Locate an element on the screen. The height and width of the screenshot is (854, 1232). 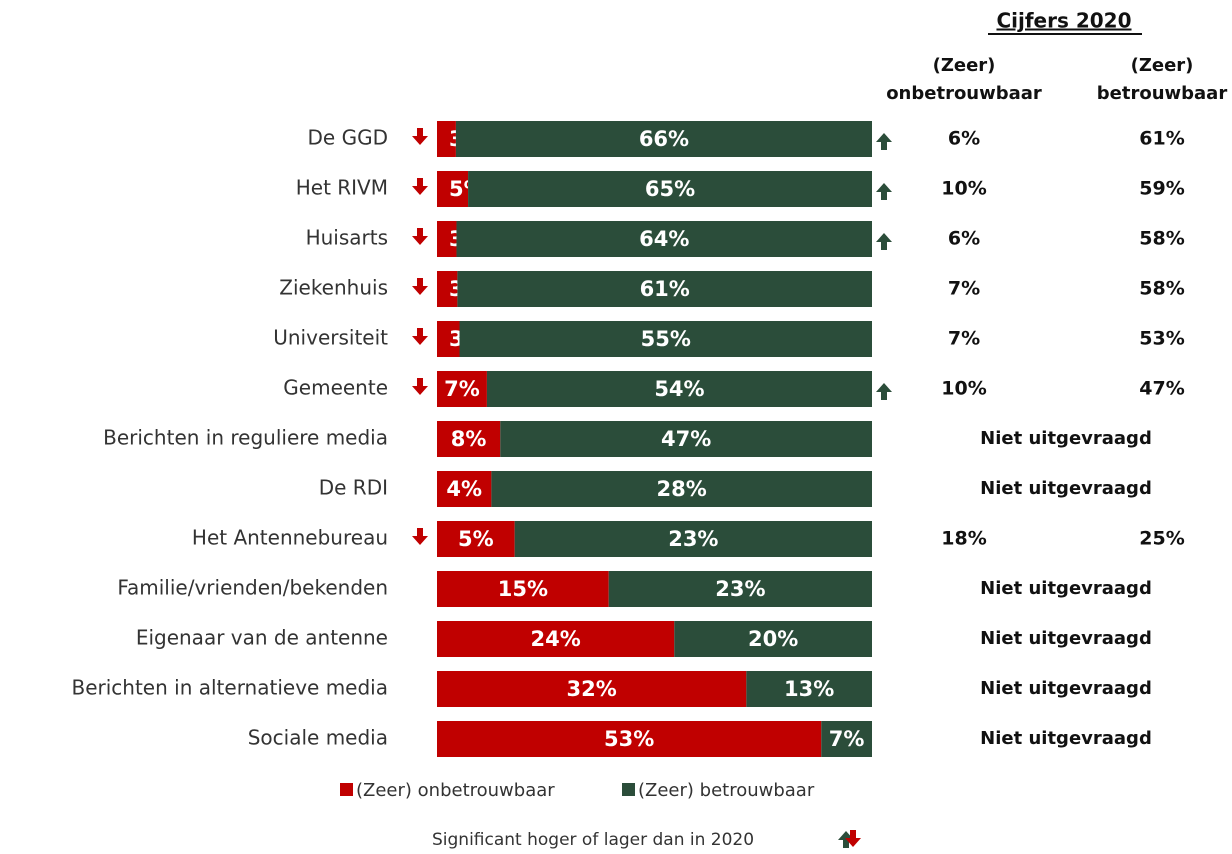
table-column-header: onbetrouwbaar is located at coordinates (964, 93).